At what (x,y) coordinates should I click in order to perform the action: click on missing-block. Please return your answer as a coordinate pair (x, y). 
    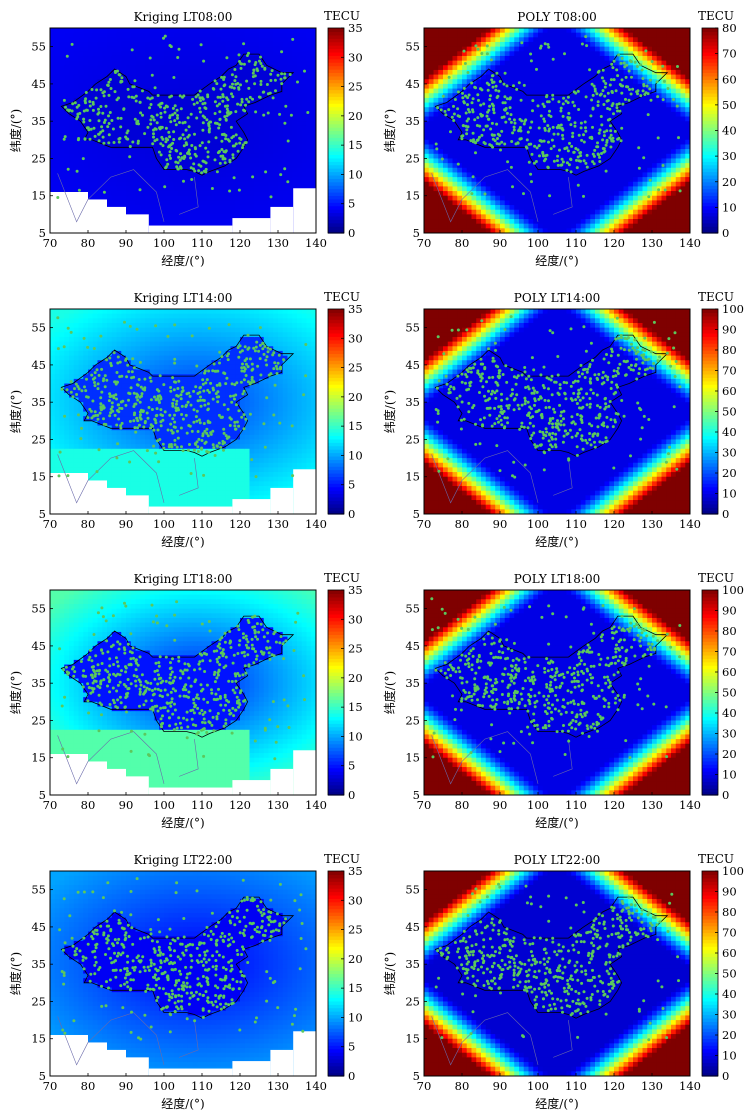
    Looking at the image, I should click on (251, 506).